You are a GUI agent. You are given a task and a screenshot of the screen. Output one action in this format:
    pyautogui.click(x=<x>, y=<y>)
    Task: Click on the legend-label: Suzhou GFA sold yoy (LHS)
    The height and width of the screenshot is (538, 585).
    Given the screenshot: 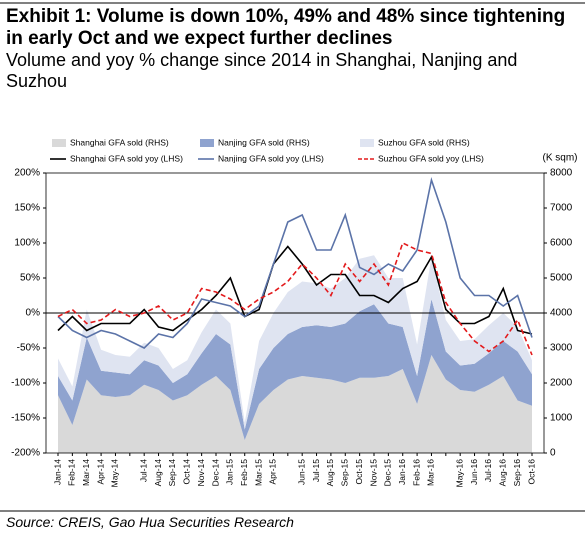 What is the action you would take?
    pyautogui.click(x=431, y=158)
    